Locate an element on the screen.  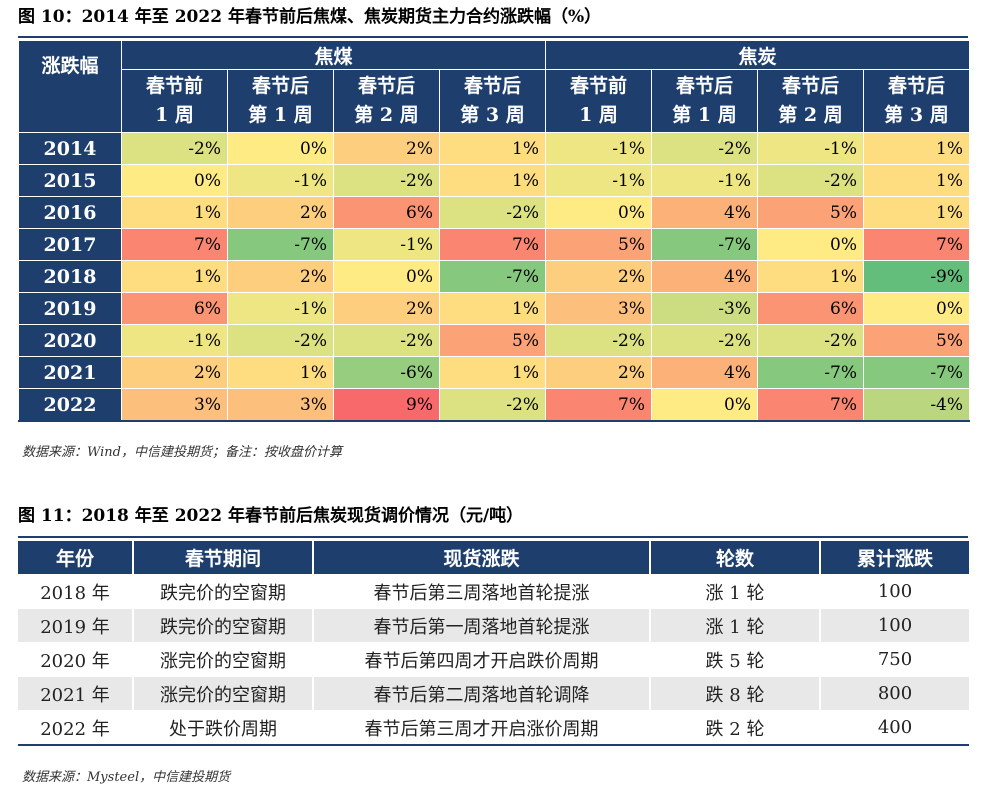
table-row: 2022 年处于跌价周期 春节后第三周才开启涨价周期跌 2 轮 400 is located at coordinates (493, 728).